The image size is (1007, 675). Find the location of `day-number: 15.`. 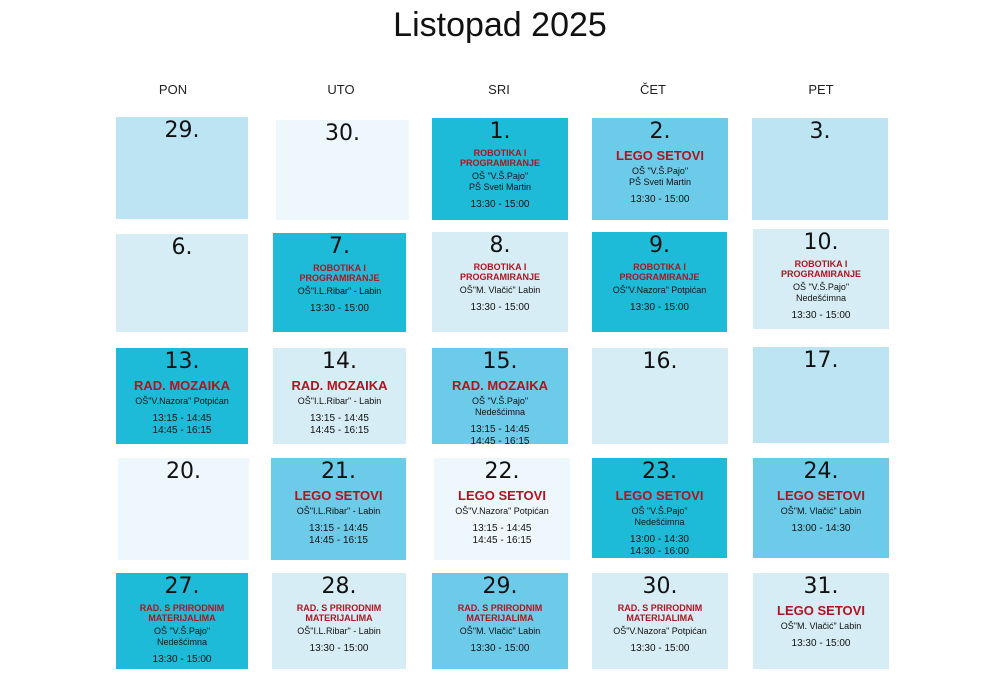

day-number: 15. is located at coordinates (500, 361).